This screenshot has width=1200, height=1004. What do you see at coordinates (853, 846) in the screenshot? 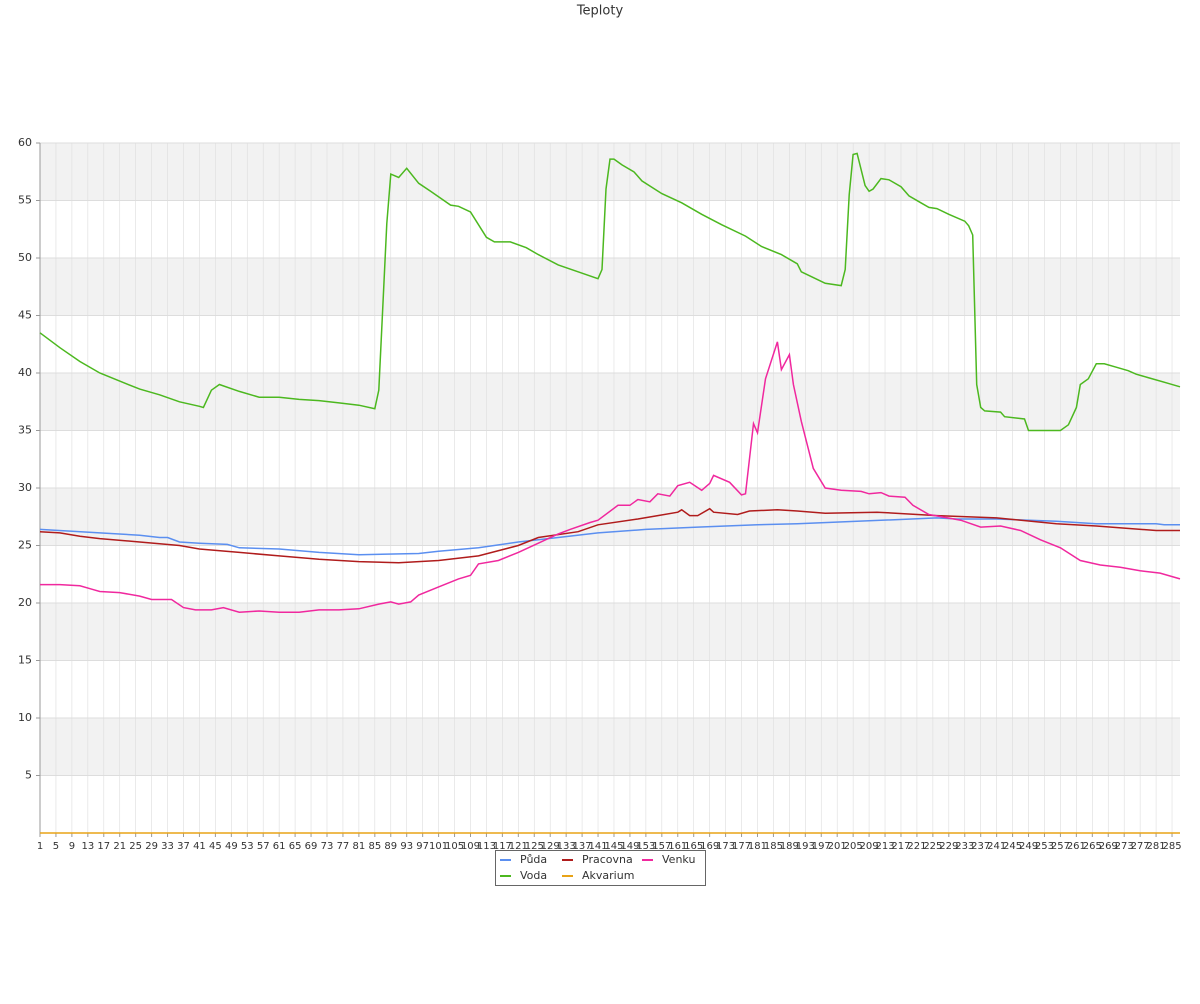
I see `x-tick-label: 205` at bounding box center [853, 846].